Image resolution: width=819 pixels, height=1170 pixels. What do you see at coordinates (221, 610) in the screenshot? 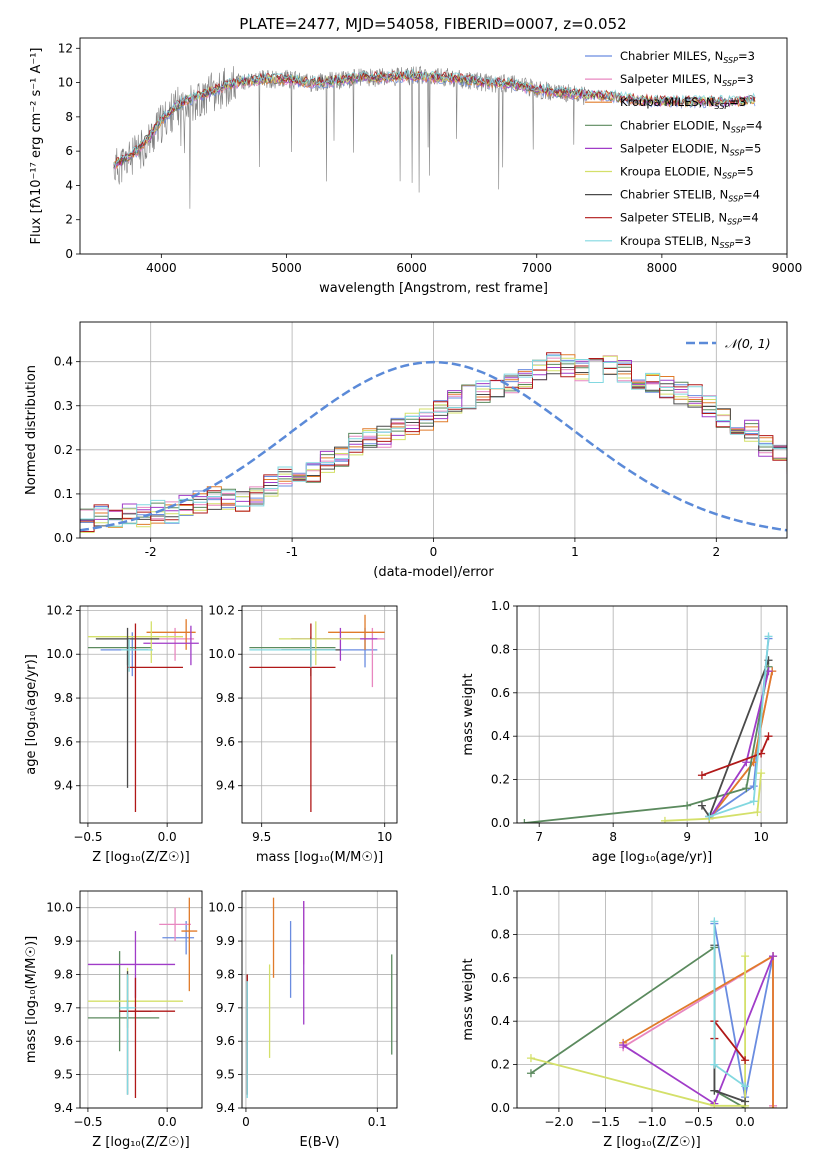
I see `y-tick-label: 10.2` at bounding box center [221, 610].